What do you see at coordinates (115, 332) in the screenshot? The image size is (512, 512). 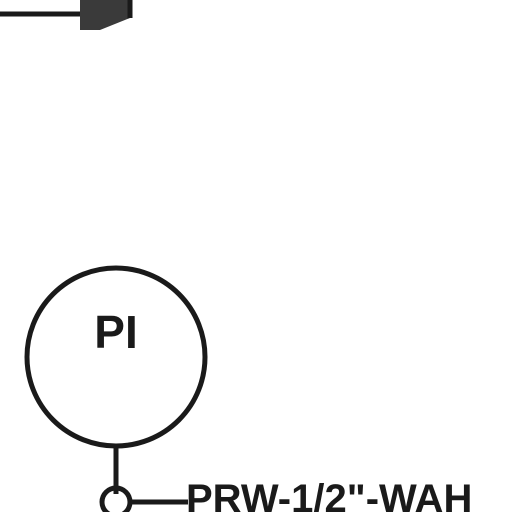 I see `instrument-tag: PI` at bounding box center [115, 332].